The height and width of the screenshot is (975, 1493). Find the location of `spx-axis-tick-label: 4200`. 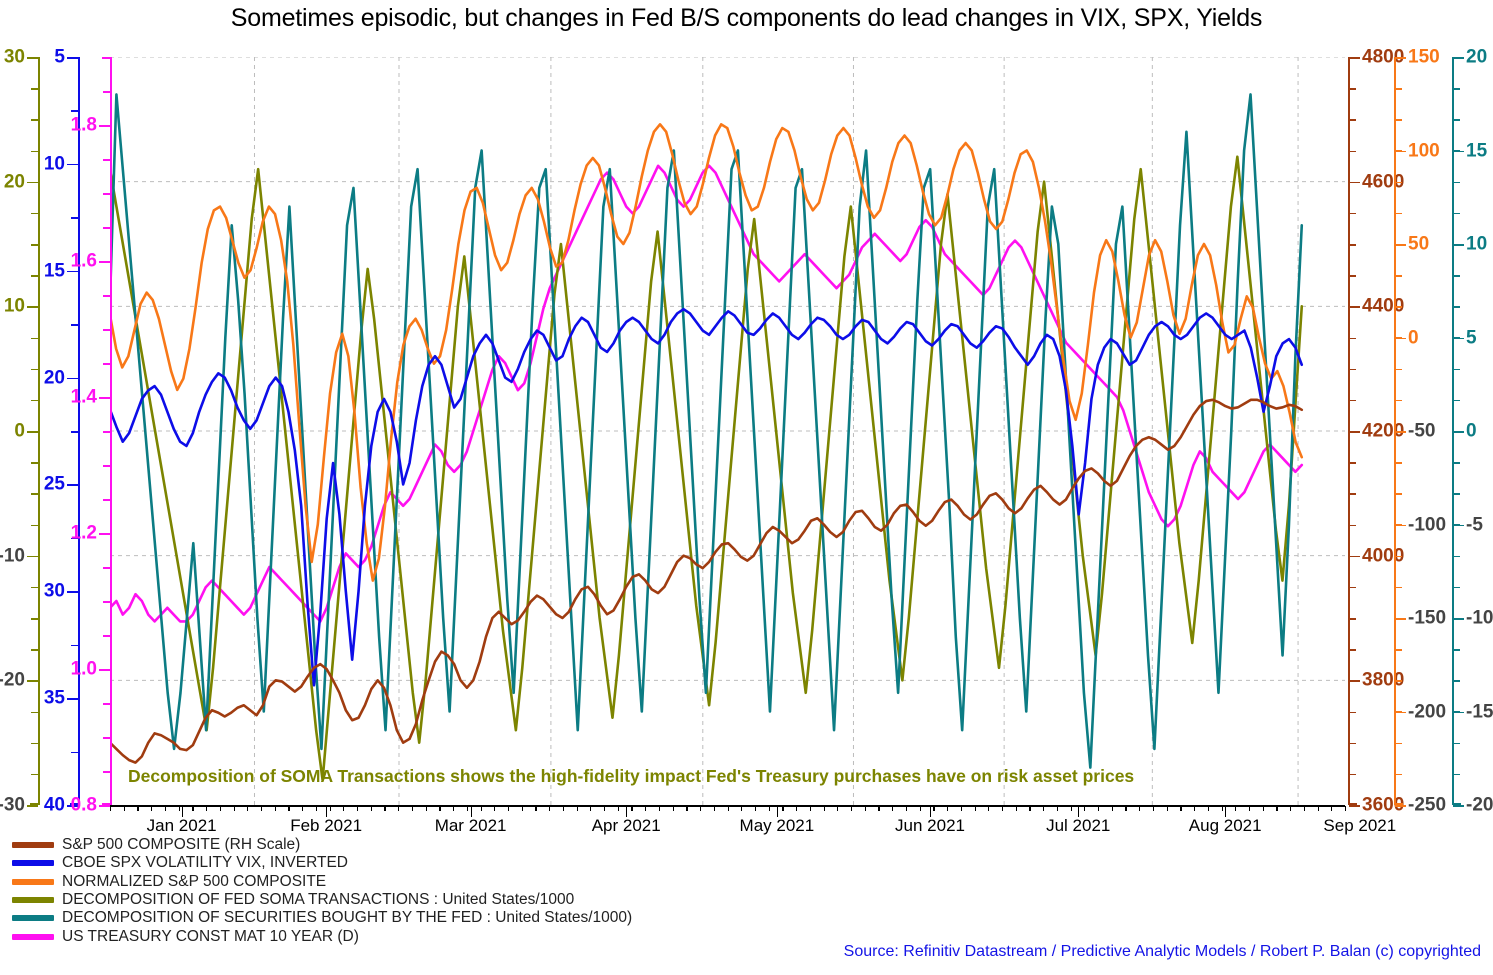

spx-axis-tick-label: 4200 is located at coordinates (1383, 431).